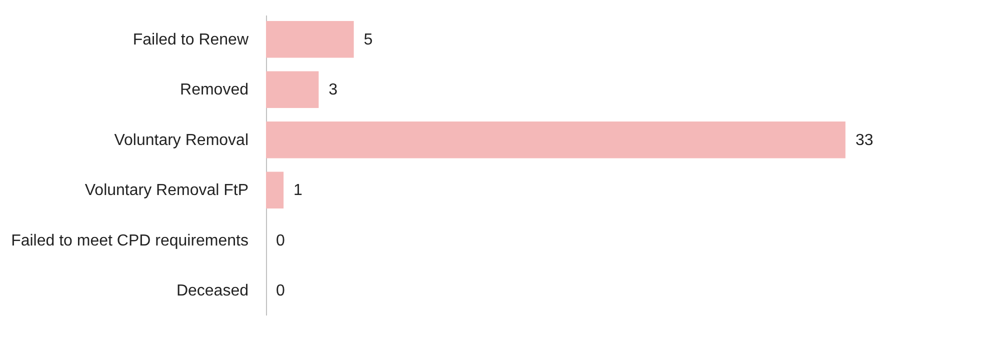  Describe the element at coordinates (368, 39) in the screenshot. I see `data-label: 5` at that location.